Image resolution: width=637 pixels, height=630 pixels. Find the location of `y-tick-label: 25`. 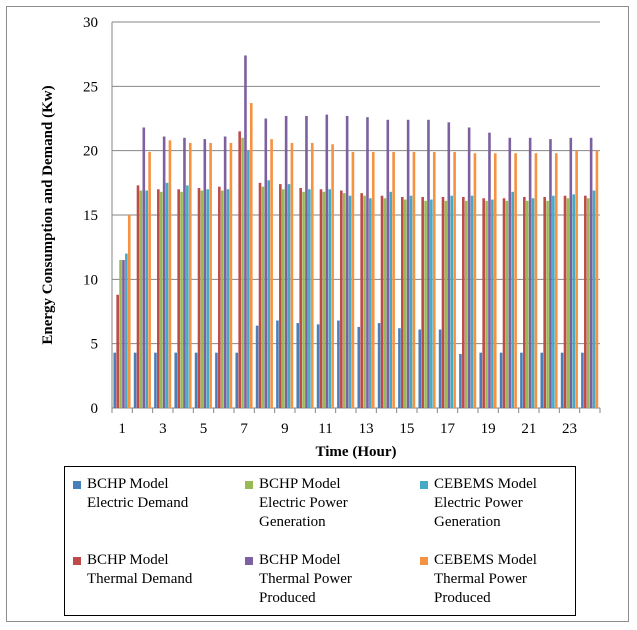

y-tick-label: 25 is located at coordinates (90, 87).